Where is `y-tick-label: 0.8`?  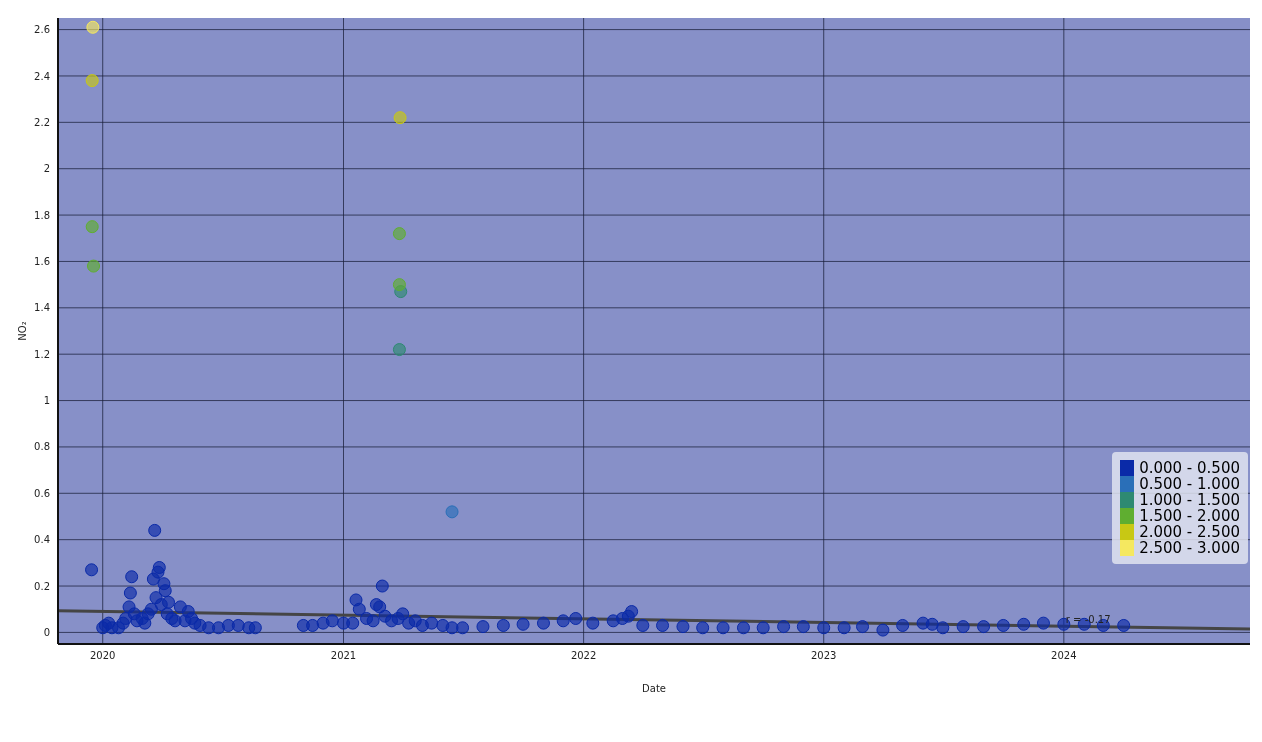 y-tick-label: 0.8 is located at coordinates (42, 447).